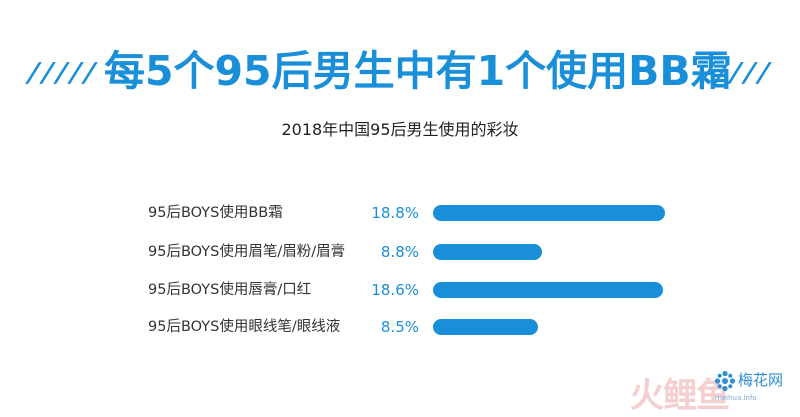 The height and width of the screenshot is (417, 800). What do you see at coordinates (247, 252) in the screenshot?
I see `bar-category-label: 95后BOYS使用眉笔/眉粉/眉膏` at bounding box center [247, 252].